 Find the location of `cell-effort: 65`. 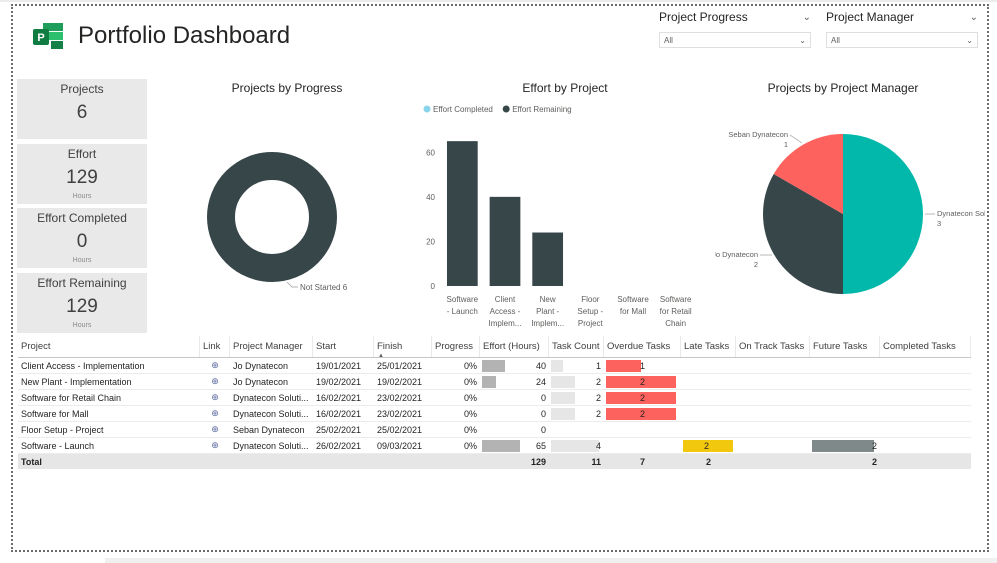

cell-effort: 65 is located at coordinates (514, 445).